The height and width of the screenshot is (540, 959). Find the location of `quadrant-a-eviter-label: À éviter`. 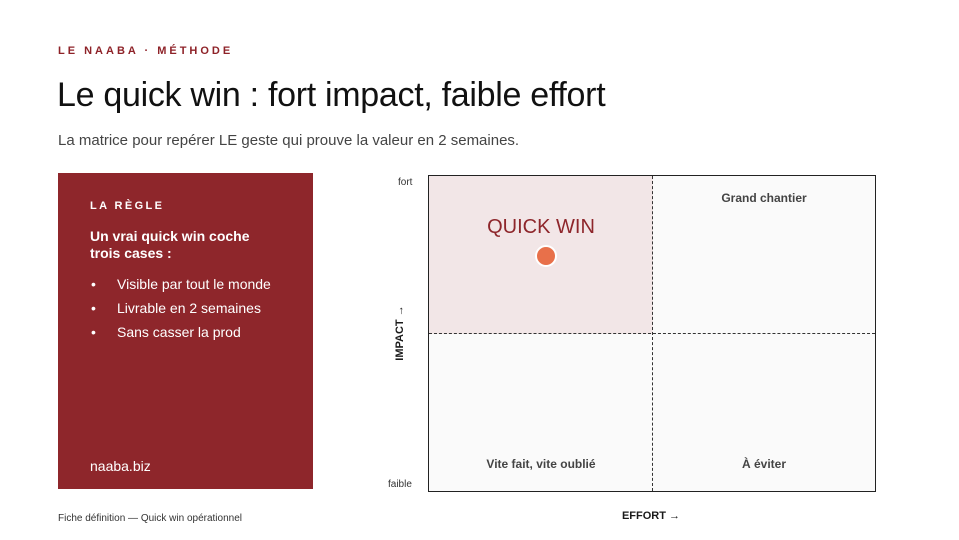

quadrant-a-eviter-label: À éviter is located at coordinates (764, 464).